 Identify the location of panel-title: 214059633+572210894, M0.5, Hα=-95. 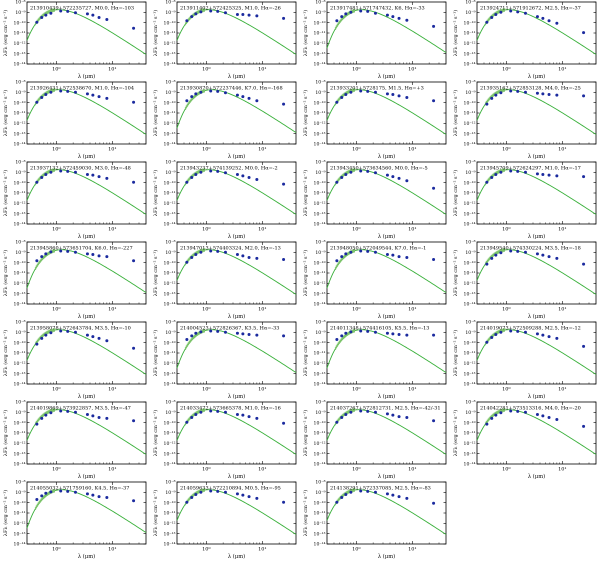
(230, 489).